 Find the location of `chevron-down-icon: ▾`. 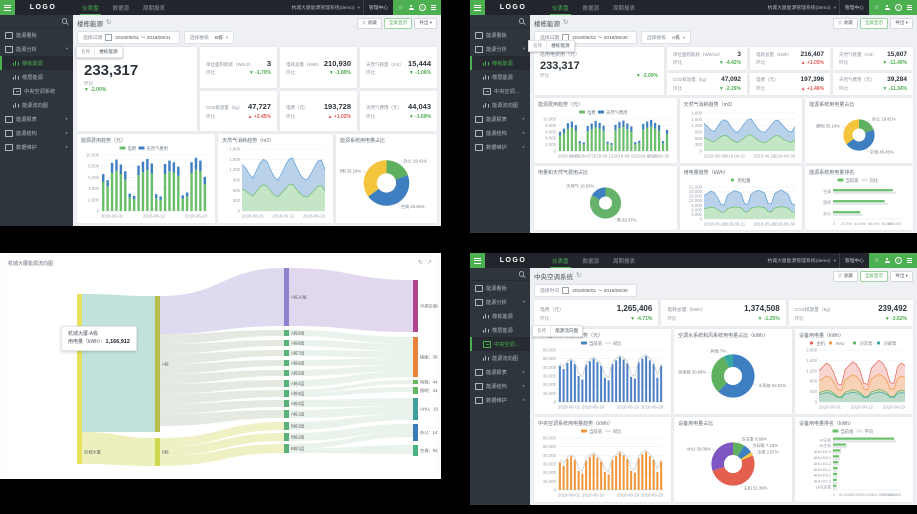

chevron-down-icon: ▾ is located at coordinates (834, 260).